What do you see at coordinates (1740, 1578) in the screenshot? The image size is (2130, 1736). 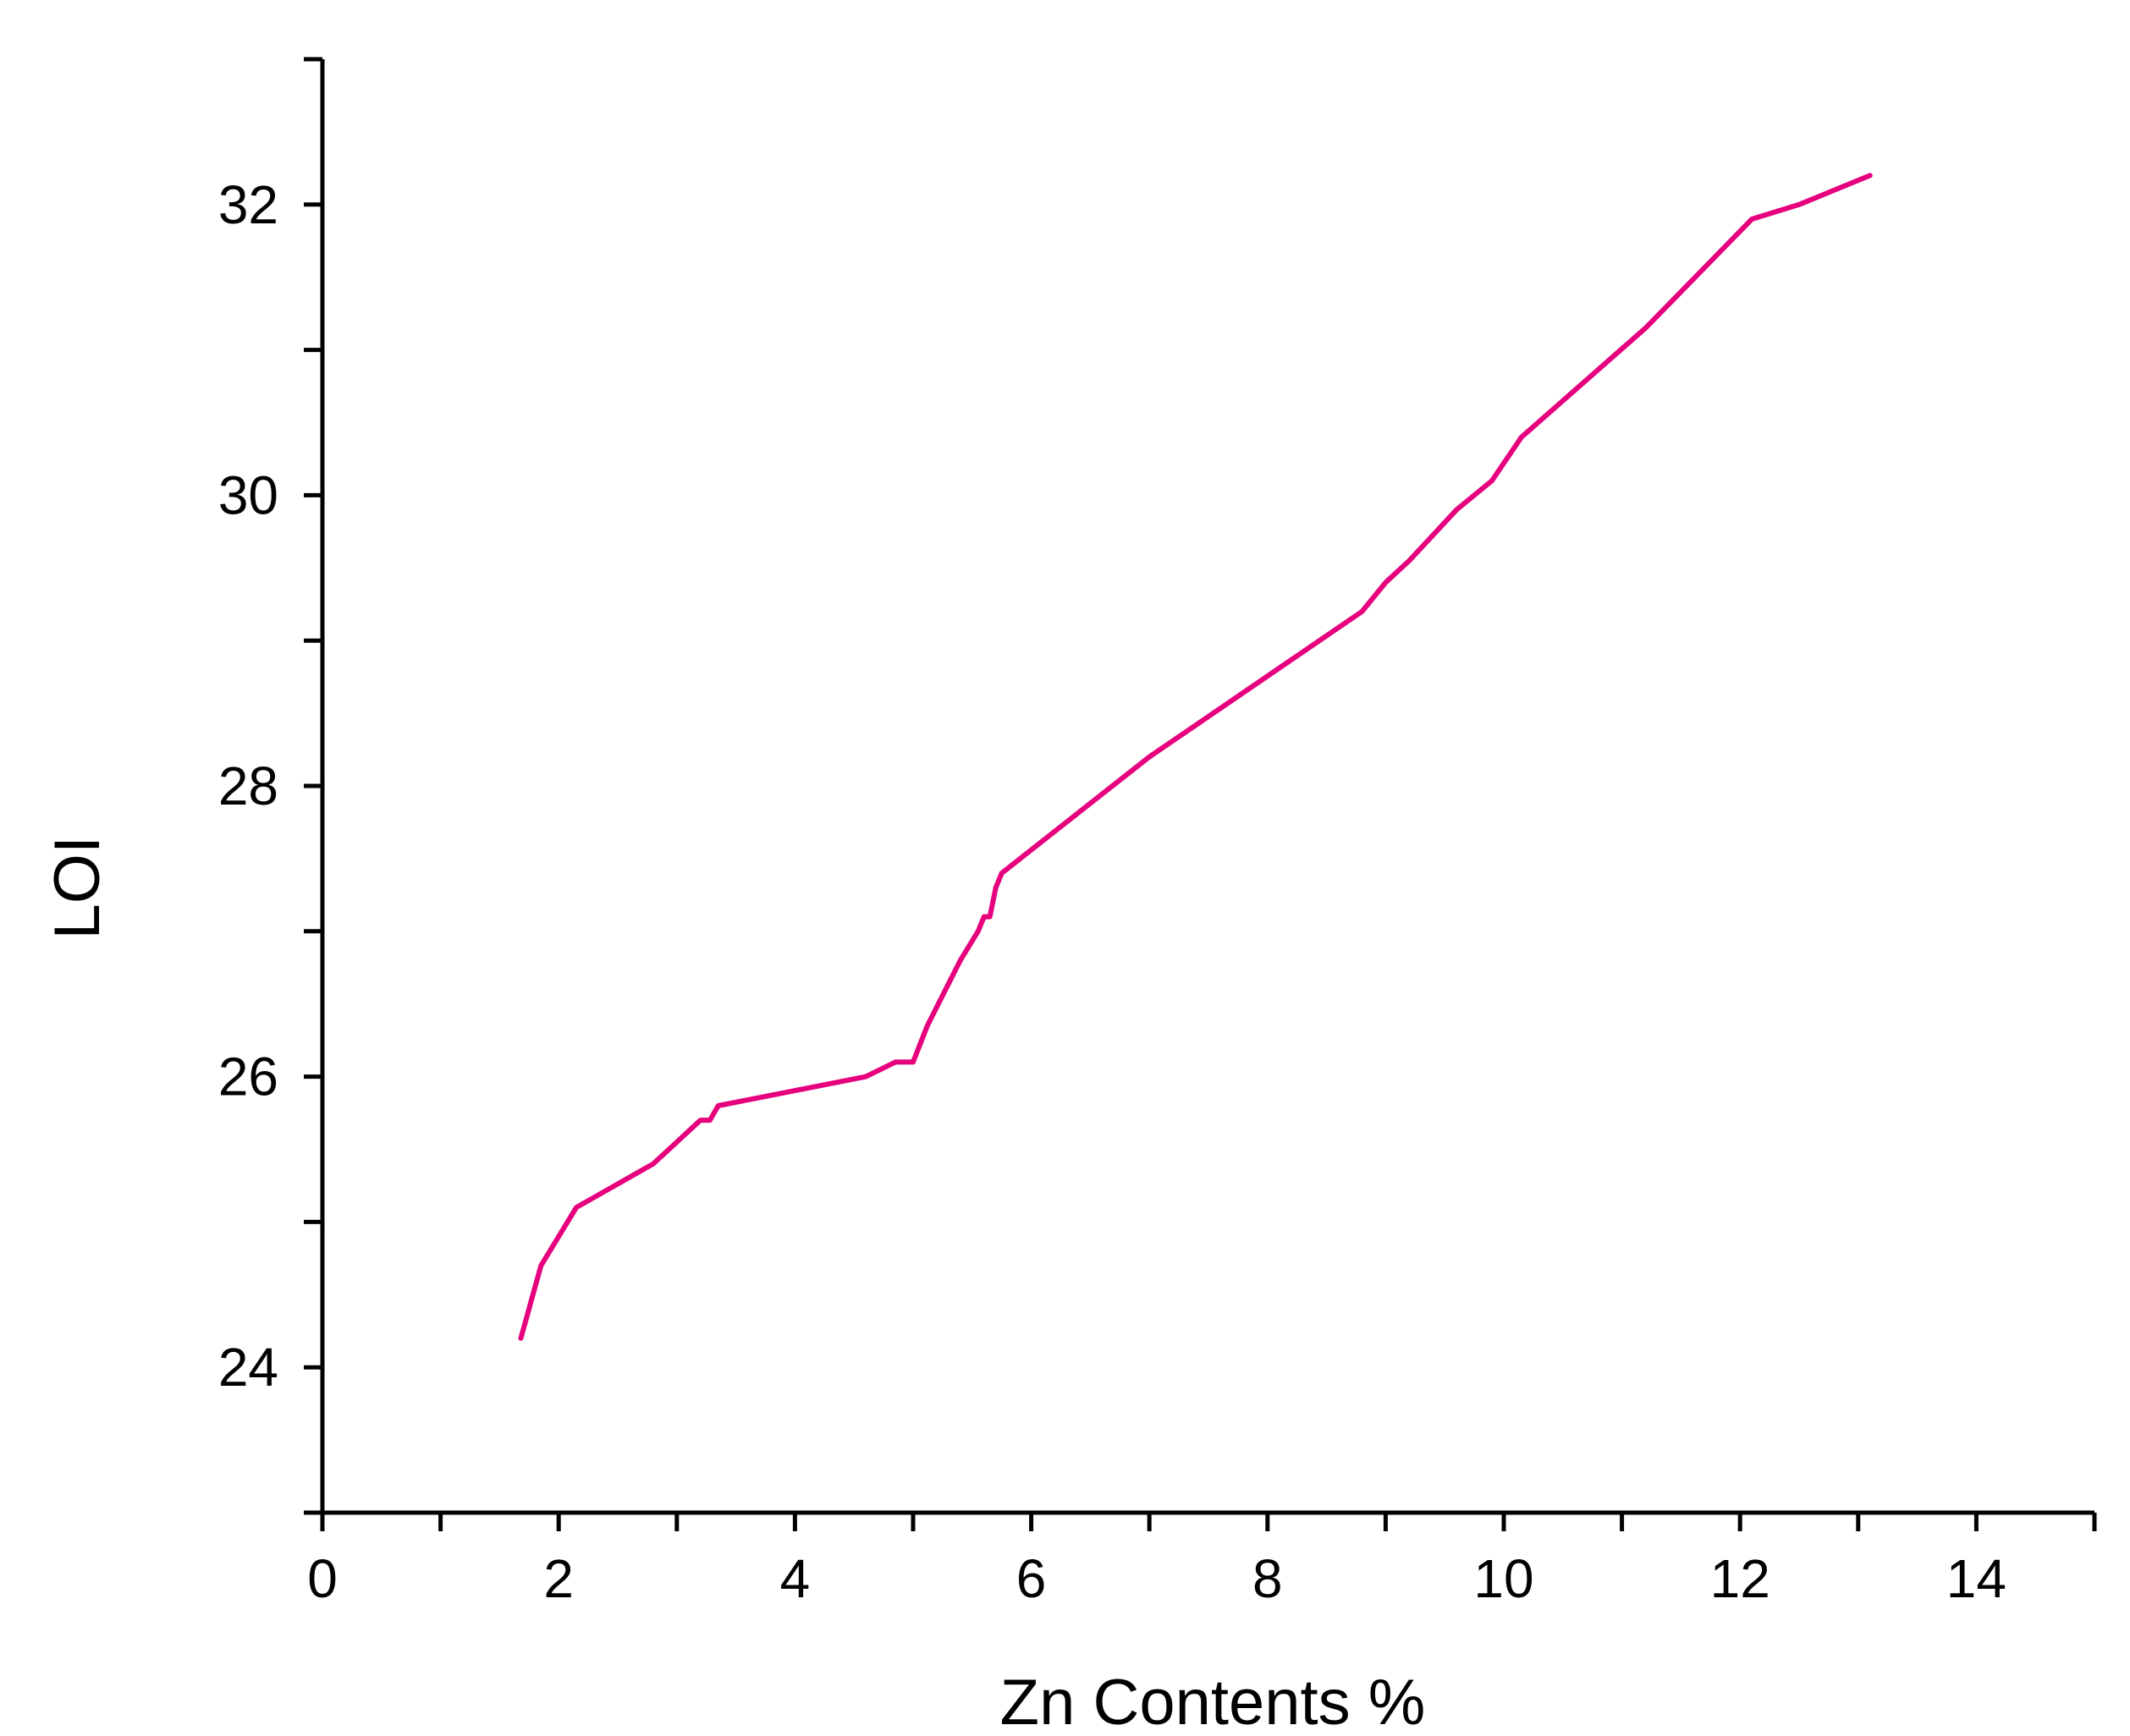 I see `x-tick-label: 12` at bounding box center [1740, 1578].